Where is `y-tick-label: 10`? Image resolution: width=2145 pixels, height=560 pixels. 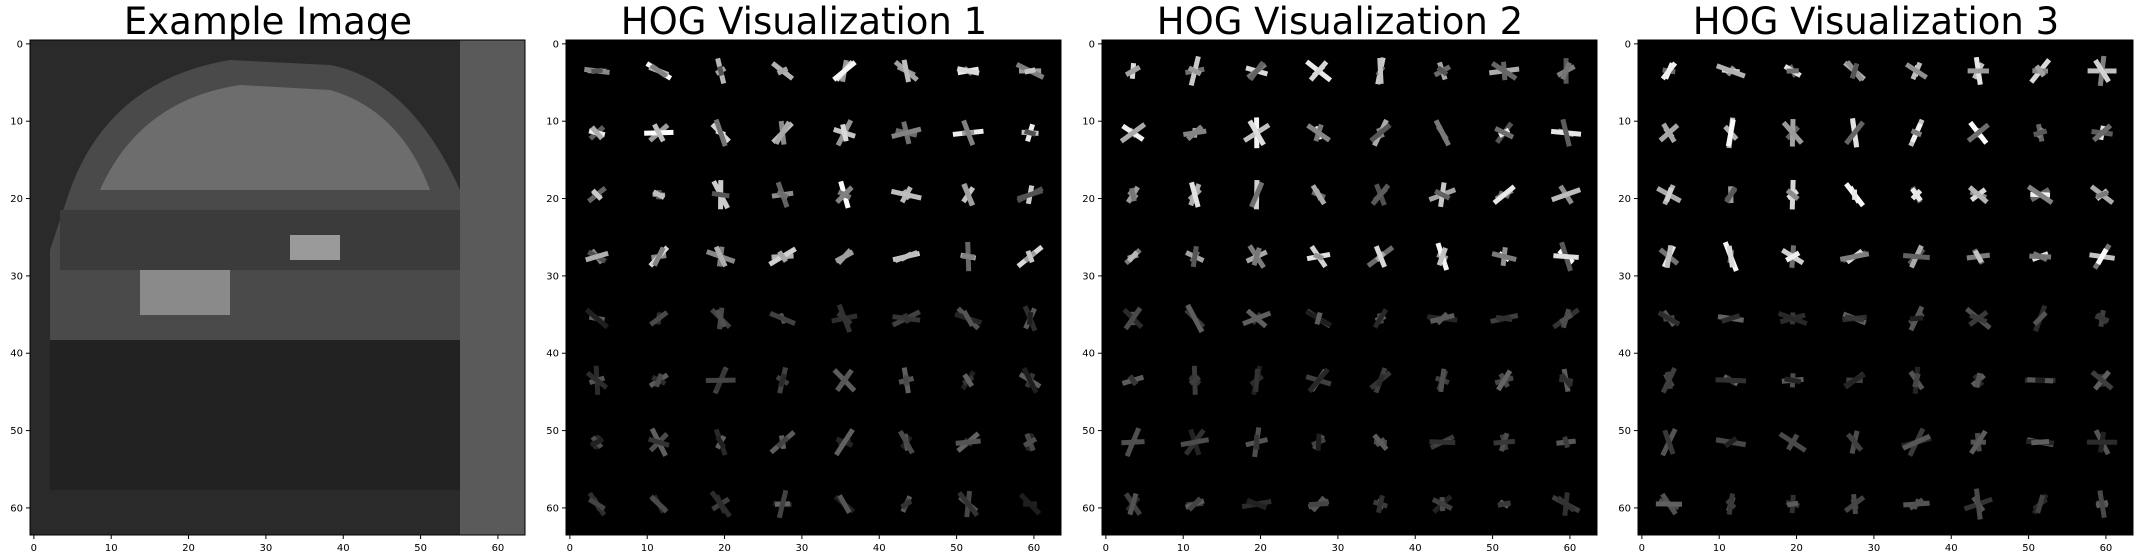 y-tick-label: 10 is located at coordinates (552, 122).